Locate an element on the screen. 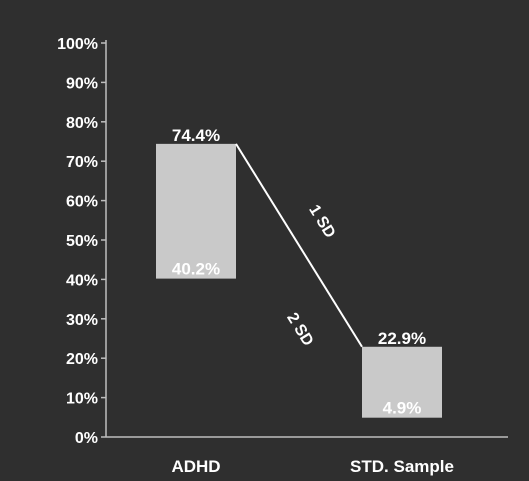 The height and width of the screenshot is (481, 529). range-bar is located at coordinates (196, 211).